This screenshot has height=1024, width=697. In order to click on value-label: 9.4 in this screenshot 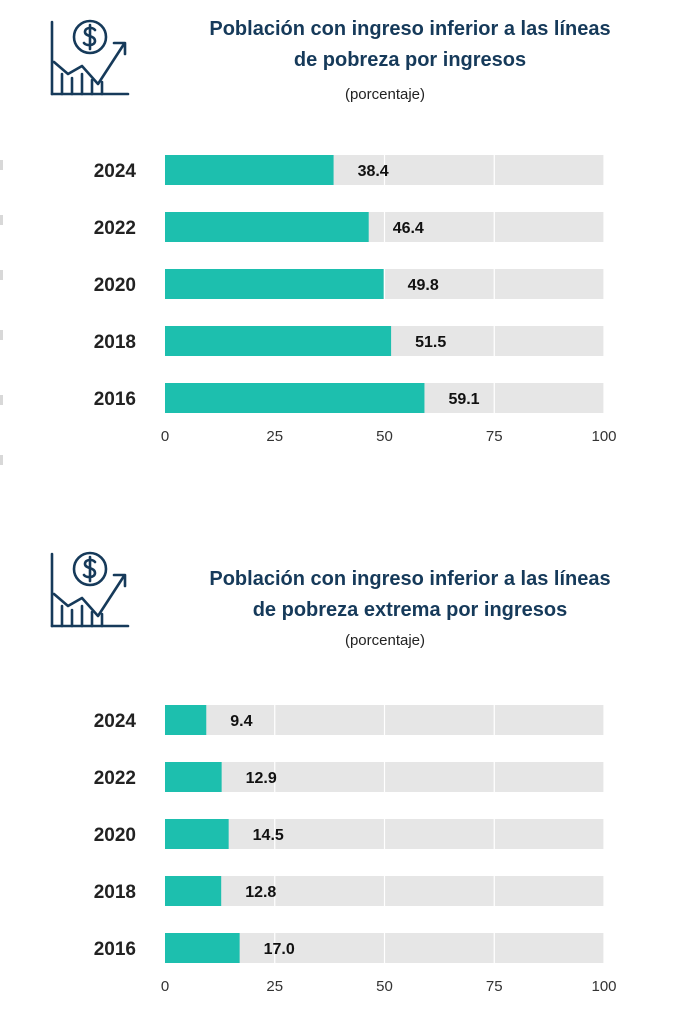, I will do `click(241, 721)`.